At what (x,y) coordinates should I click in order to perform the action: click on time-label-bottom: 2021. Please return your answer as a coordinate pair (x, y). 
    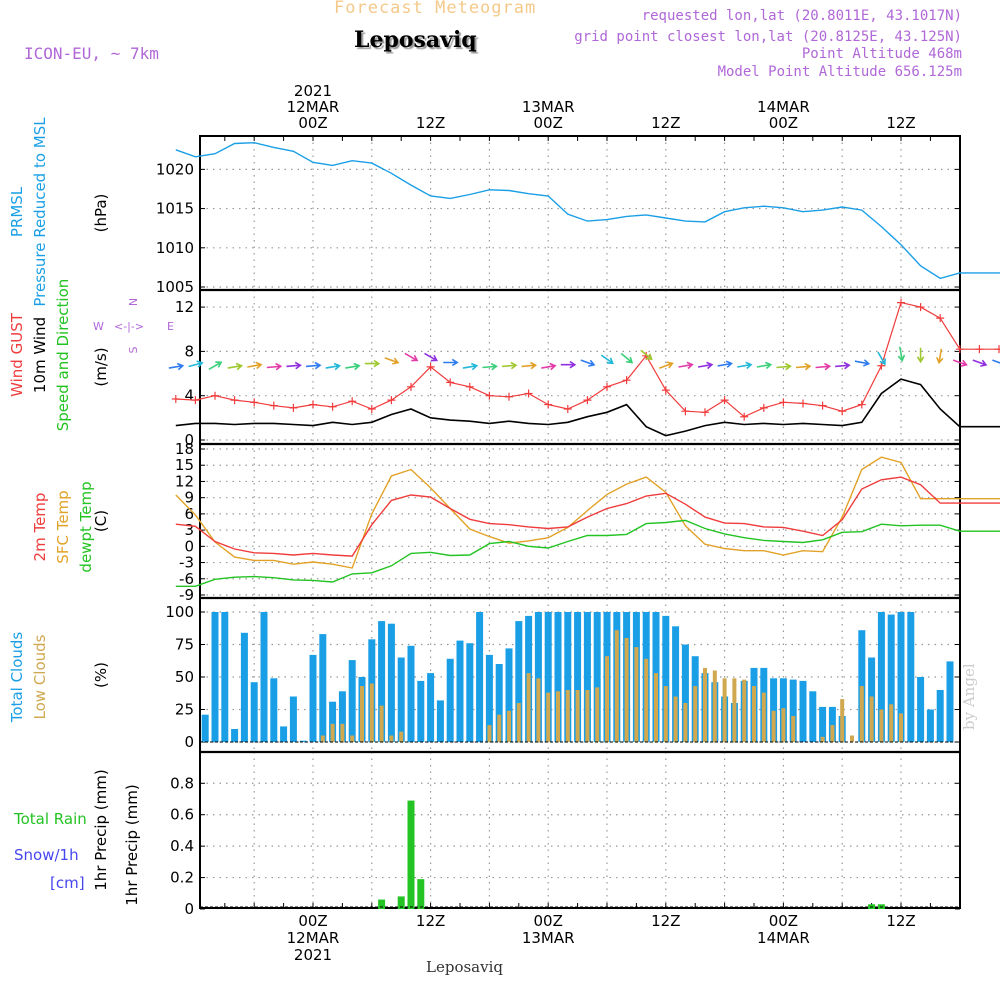
    Looking at the image, I should click on (313, 955).